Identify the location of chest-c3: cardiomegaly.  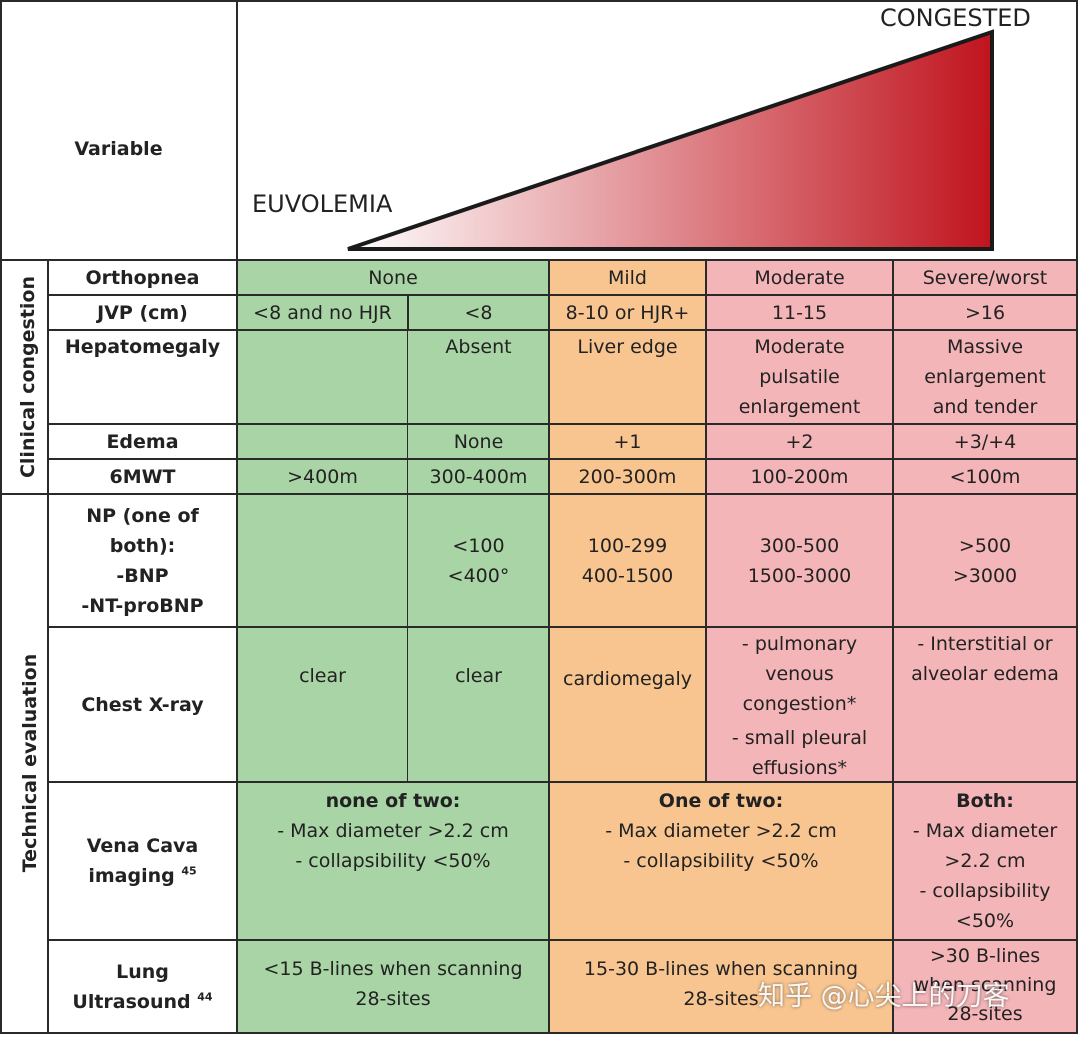
(627, 704).